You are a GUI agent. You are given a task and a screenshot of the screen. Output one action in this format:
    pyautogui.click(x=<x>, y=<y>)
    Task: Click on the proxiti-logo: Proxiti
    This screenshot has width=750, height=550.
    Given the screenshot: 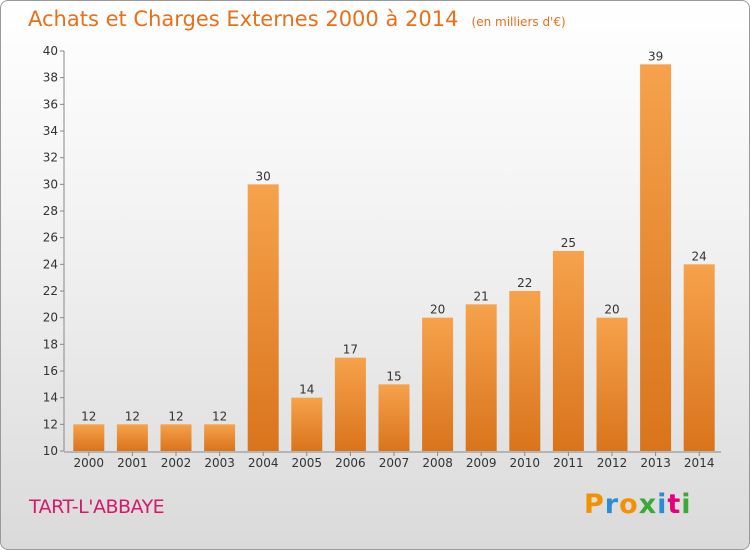 What is the action you would take?
    pyautogui.click(x=638, y=504)
    